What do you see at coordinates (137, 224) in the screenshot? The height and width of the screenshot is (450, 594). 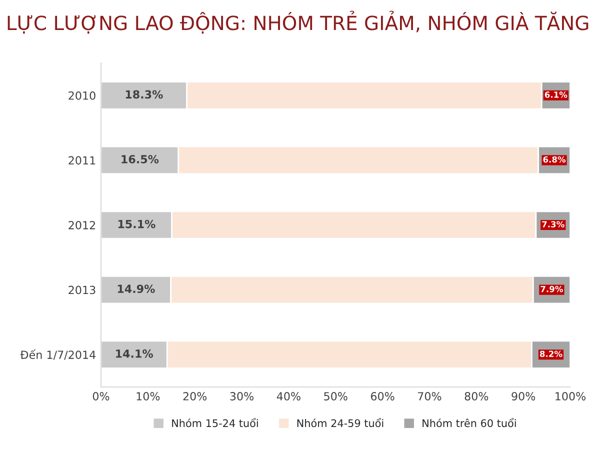 I see `data-label: 15.1%` at bounding box center [137, 224].